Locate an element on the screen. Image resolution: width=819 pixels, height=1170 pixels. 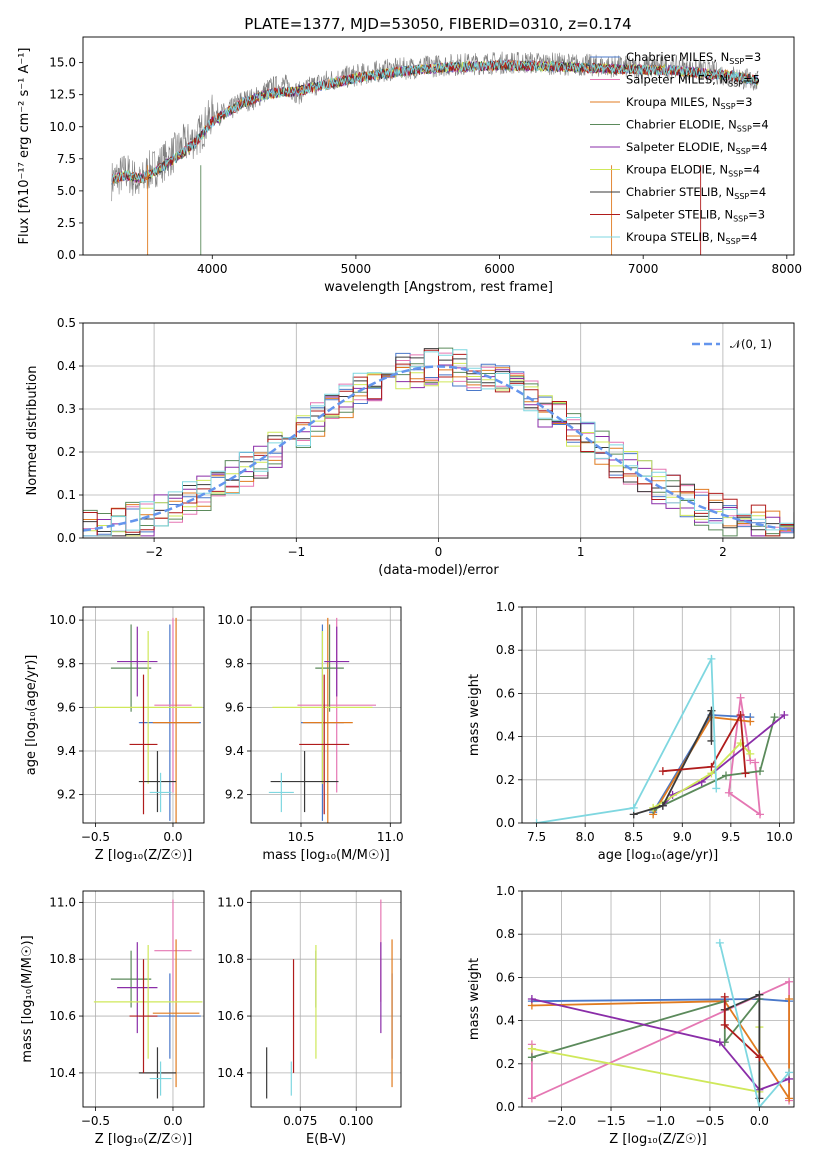
y-axis-label: mass [log₁₀(M/M☉)] is located at coordinates (27, 998).